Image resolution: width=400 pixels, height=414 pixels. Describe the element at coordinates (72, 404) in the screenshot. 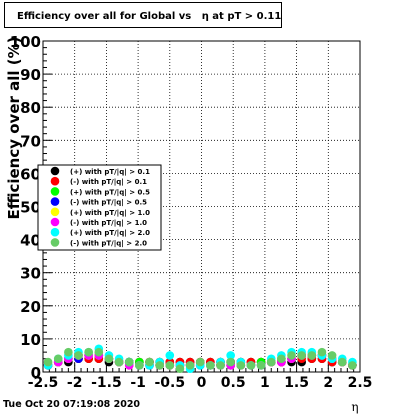

I see `timestamp: Tue Oct 20 07:19:08 2020` at that location.